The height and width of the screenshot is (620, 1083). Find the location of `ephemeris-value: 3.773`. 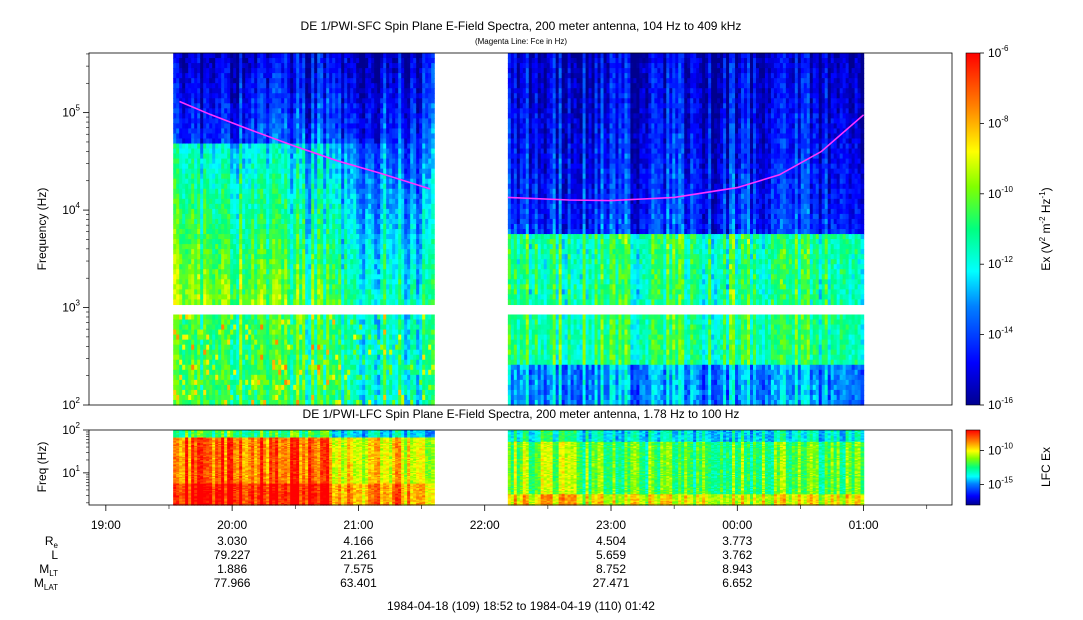

ephemeris-value: 3.773 is located at coordinates (737, 541).